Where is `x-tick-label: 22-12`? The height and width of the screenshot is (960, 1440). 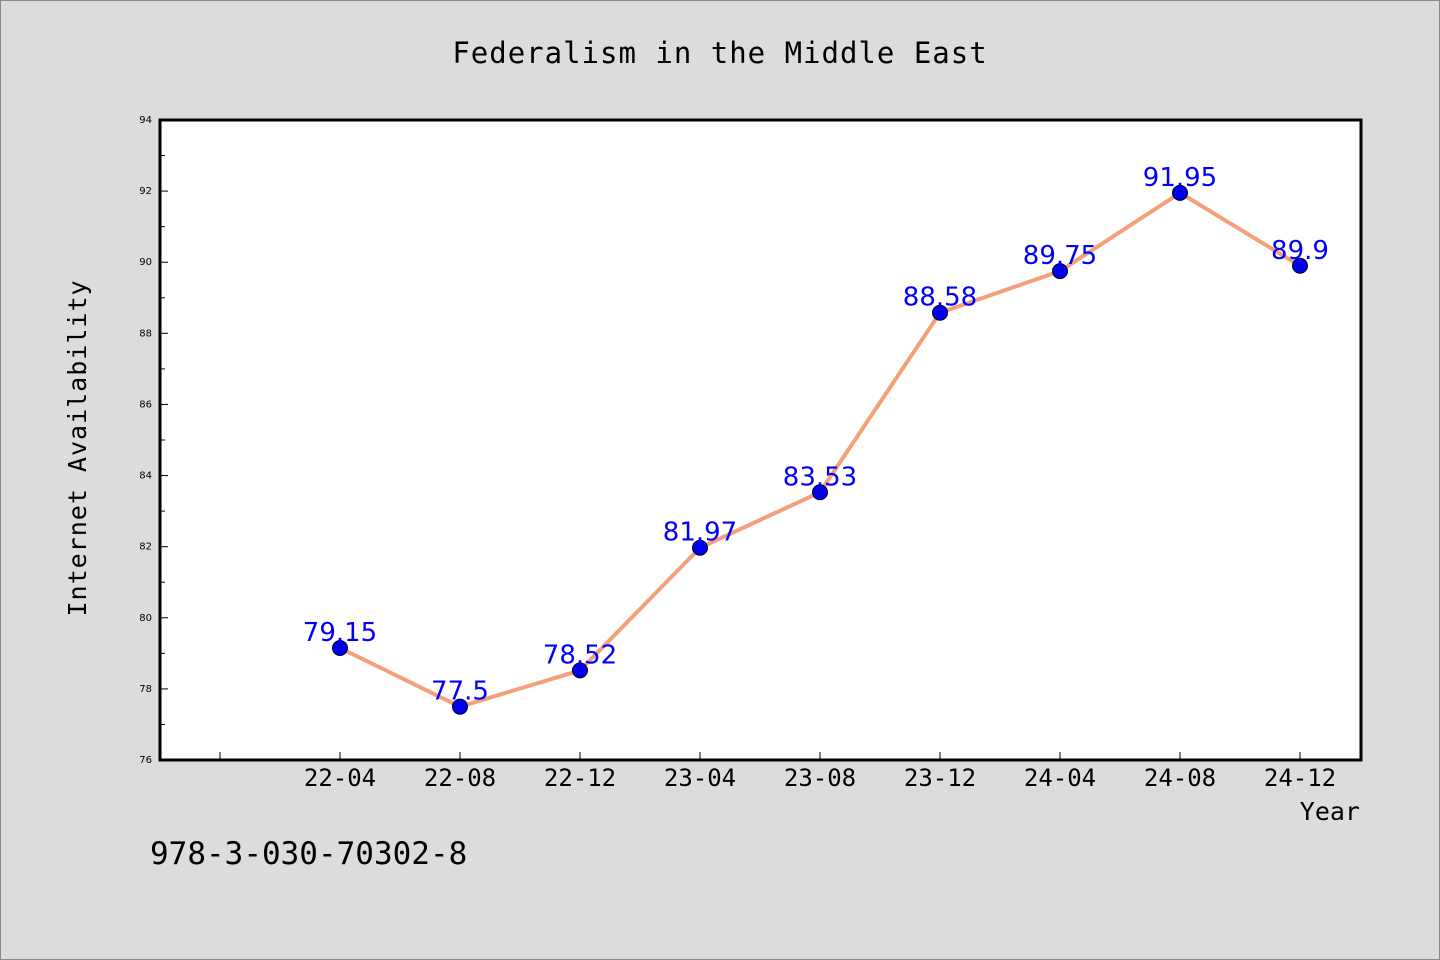 x-tick-label: 22-12 is located at coordinates (580, 778).